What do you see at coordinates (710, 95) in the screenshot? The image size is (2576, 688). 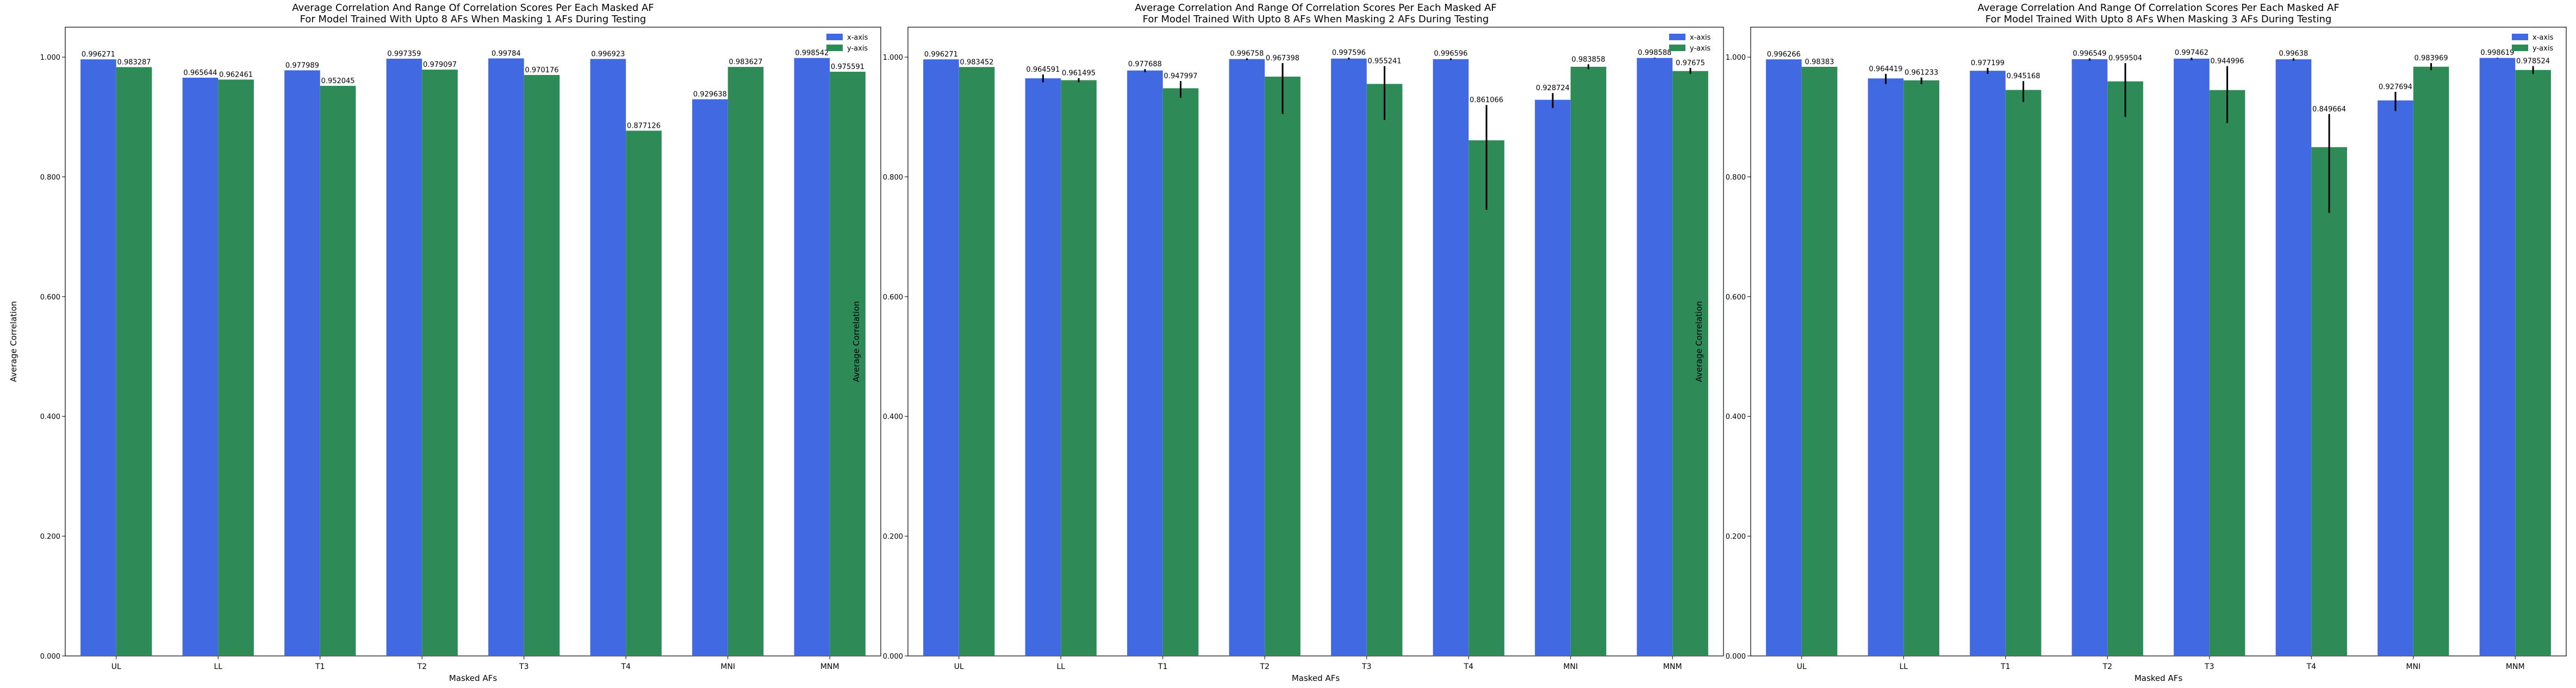 I see `data-label-x-axis: 0.929638` at bounding box center [710, 95].